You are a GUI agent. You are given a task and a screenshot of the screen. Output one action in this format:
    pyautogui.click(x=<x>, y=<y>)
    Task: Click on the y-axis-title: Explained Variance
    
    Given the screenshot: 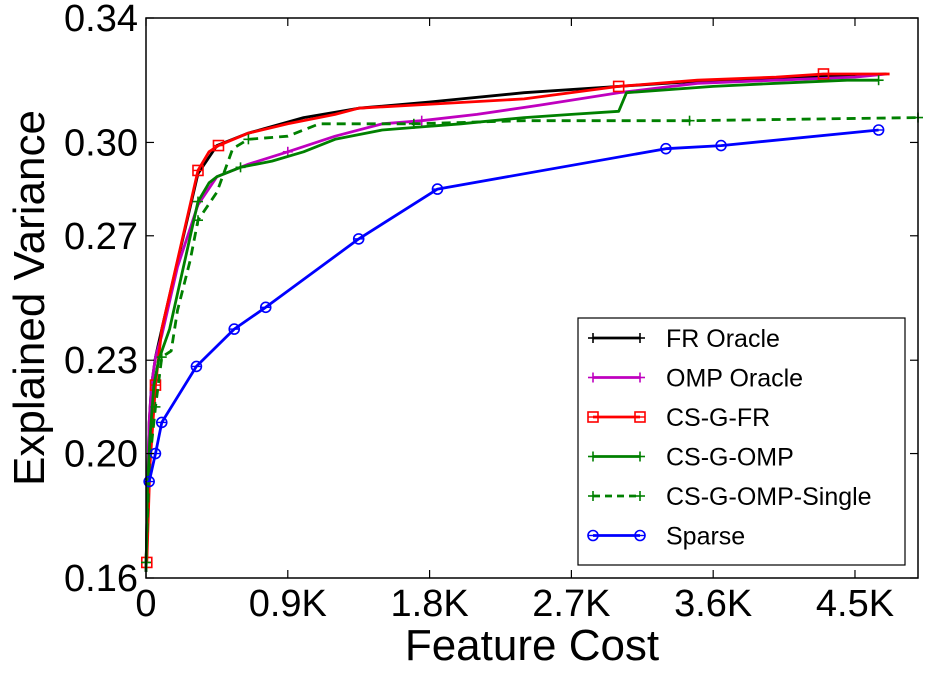 What is the action you would take?
    pyautogui.click(x=29, y=298)
    